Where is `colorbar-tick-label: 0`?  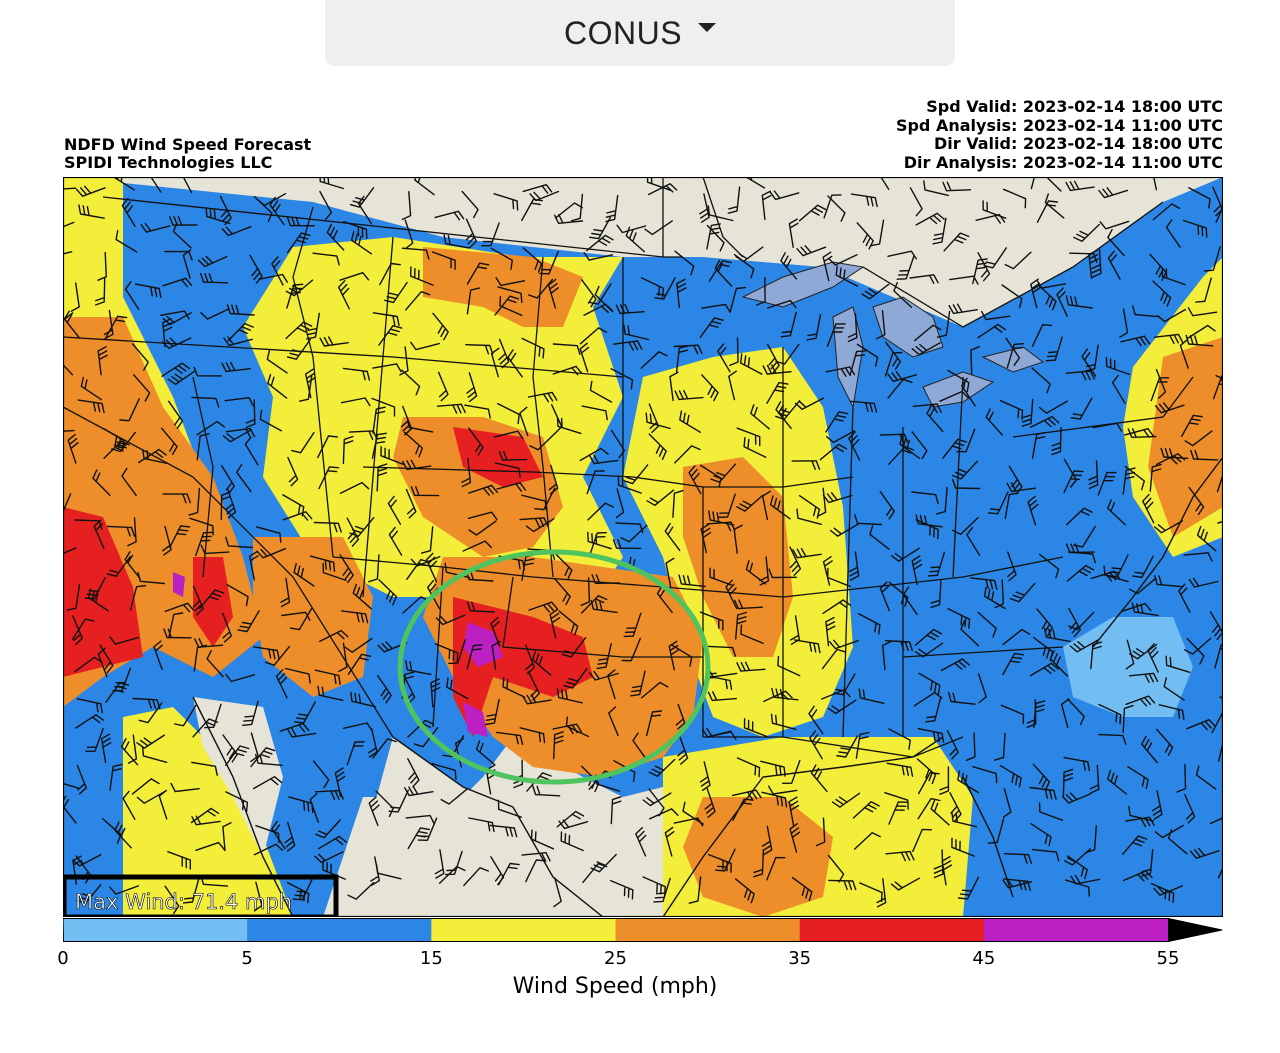
colorbar-tick-label: 0 is located at coordinates (63, 958).